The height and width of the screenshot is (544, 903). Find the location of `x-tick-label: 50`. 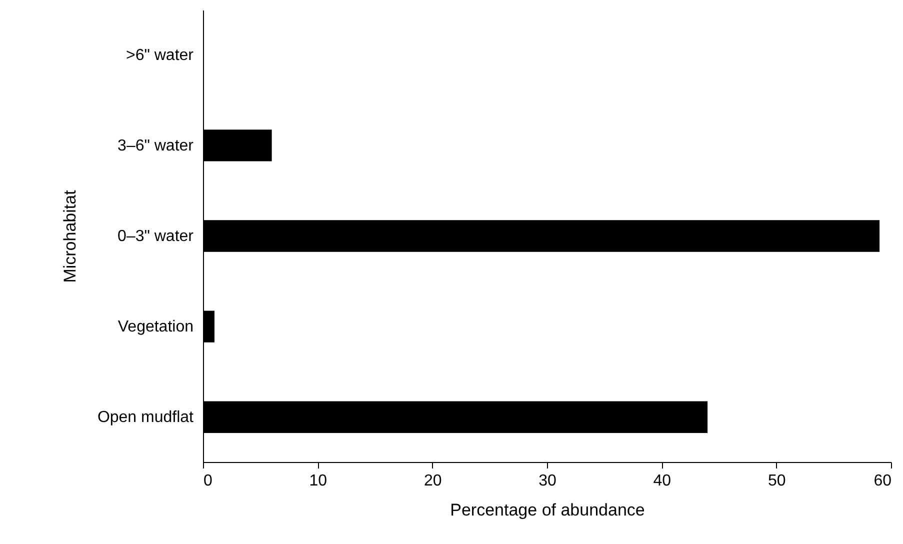

x-tick-label: 50 is located at coordinates (777, 481).